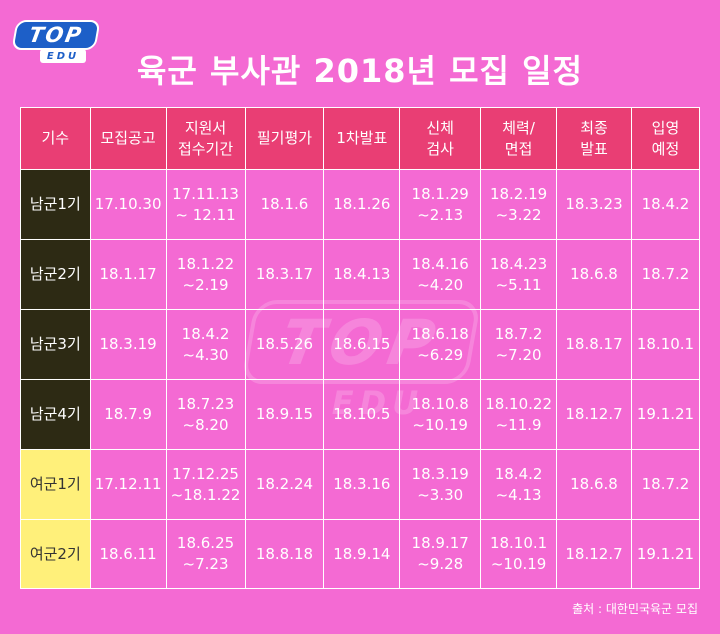  What do you see at coordinates (440, 204) in the screenshot?
I see `table-cell: 18.1.29 ~2.13` at bounding box center [440, 204].